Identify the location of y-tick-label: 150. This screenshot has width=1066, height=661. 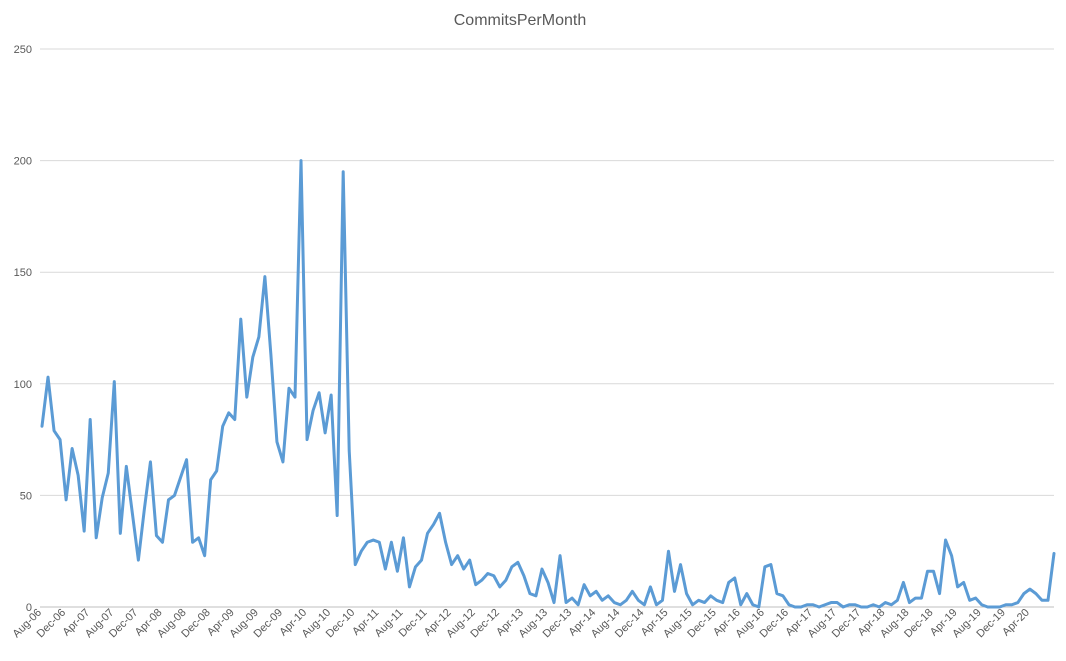
(23, 273).